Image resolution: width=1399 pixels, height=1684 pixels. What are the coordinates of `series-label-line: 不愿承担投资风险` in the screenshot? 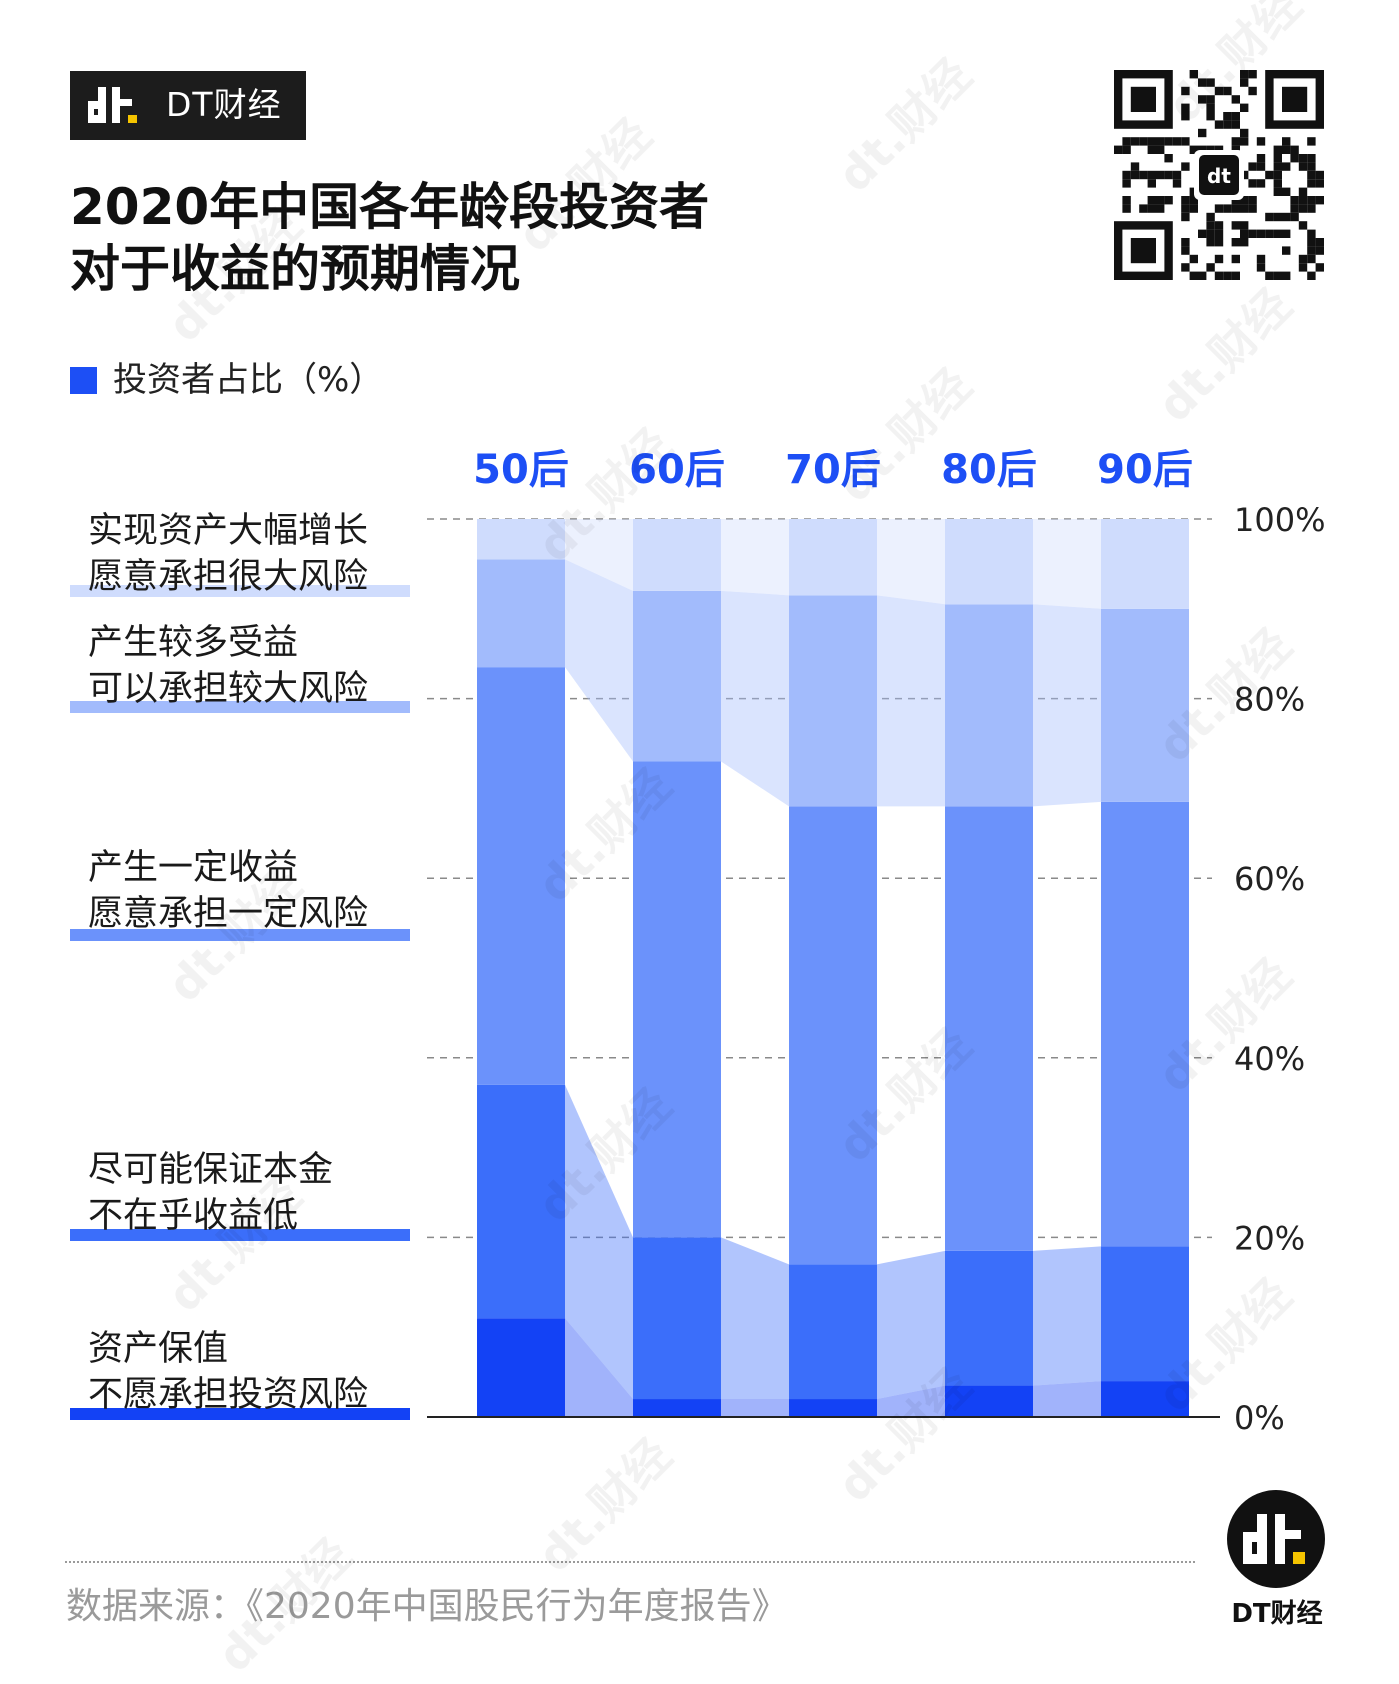 It's located at (228, 1395).